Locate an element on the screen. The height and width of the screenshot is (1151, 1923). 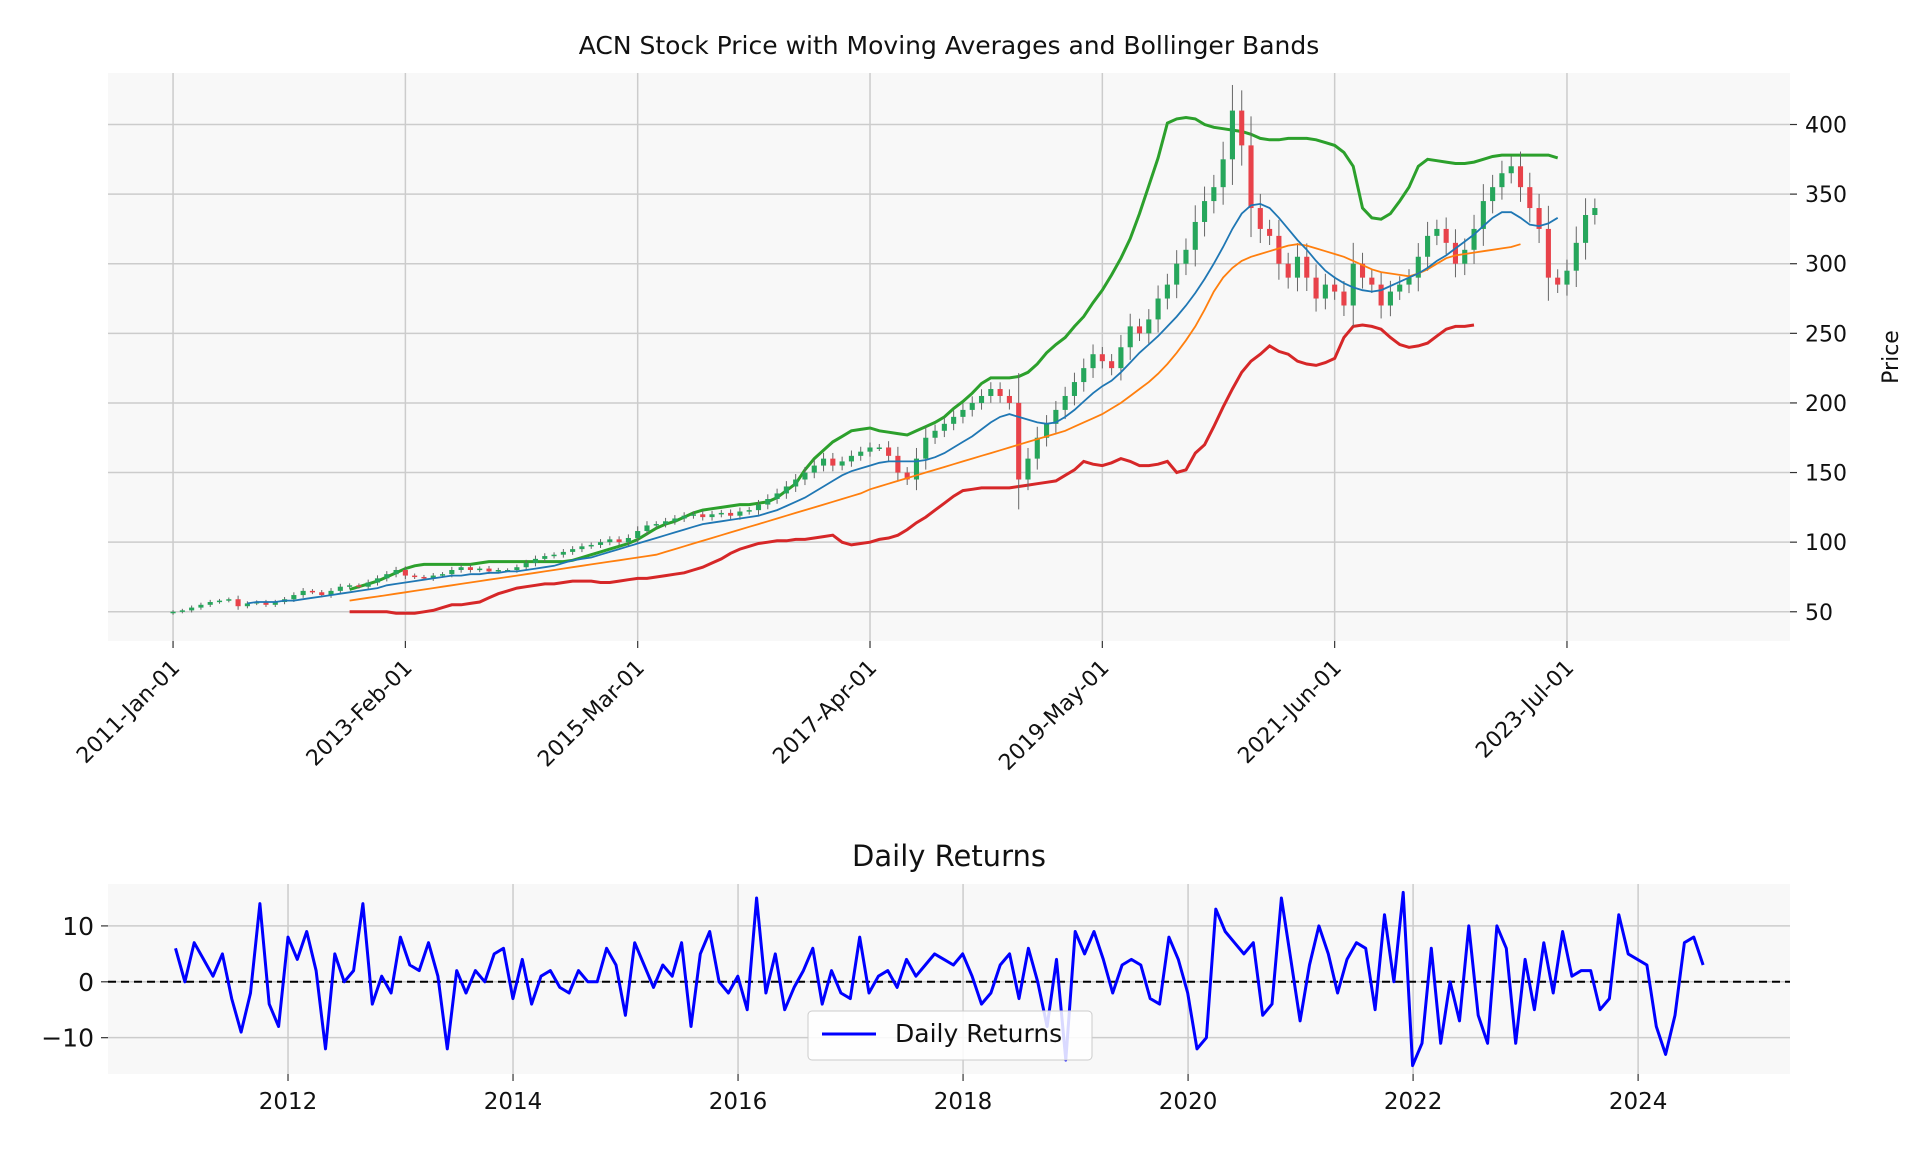
returns-x-tick-label: 2020 is located at coordinates (1188, 1102).